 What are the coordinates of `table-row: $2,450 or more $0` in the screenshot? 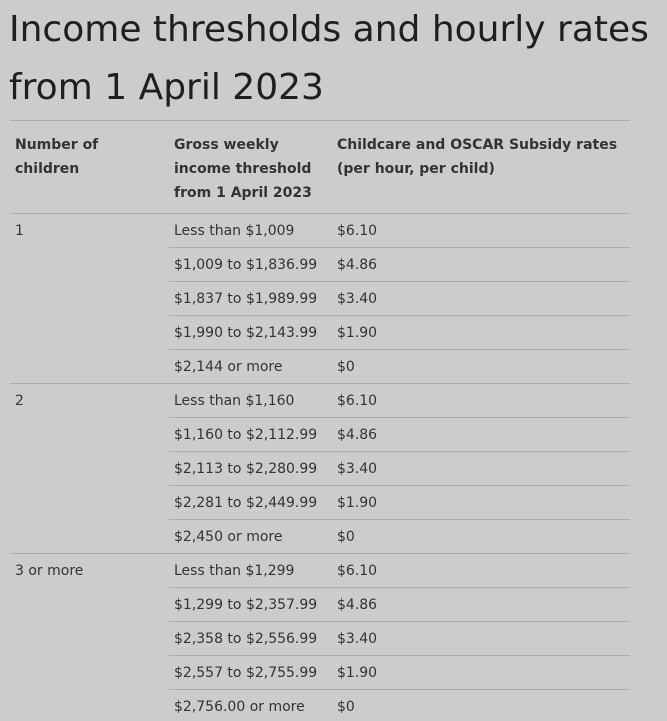 It's located at (320, 536).